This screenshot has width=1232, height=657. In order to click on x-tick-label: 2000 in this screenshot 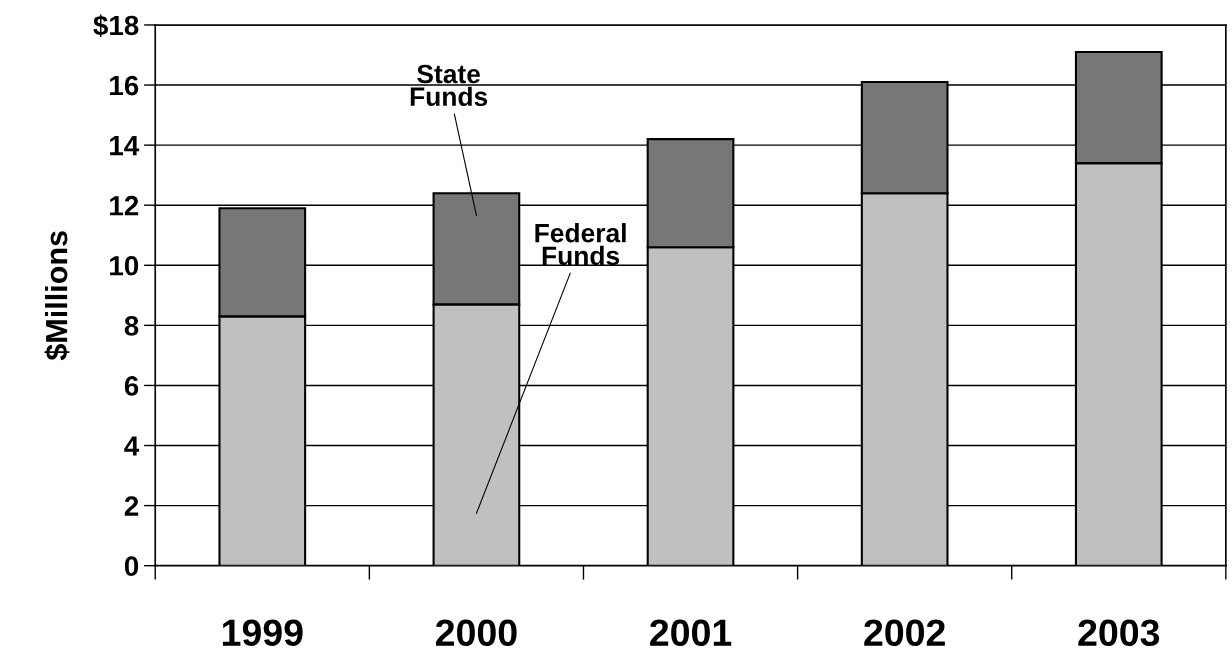, I will do `click(476, 632)`.